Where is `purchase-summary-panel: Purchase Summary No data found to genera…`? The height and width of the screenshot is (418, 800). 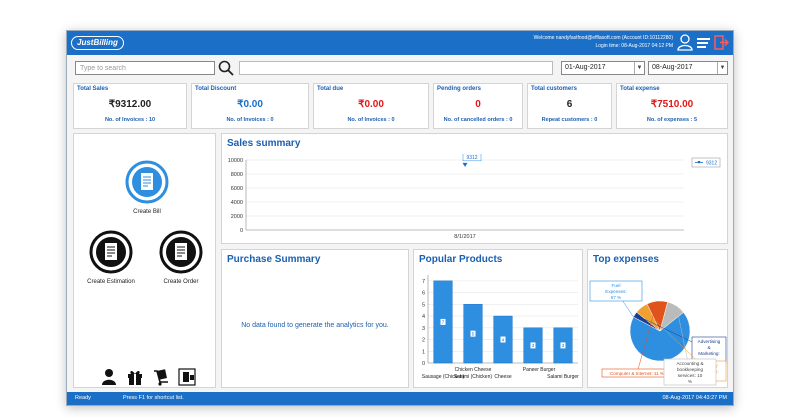
purchase-summary-panel: Purchase Summary No data found to genera… is located at coordinates (315, 318).